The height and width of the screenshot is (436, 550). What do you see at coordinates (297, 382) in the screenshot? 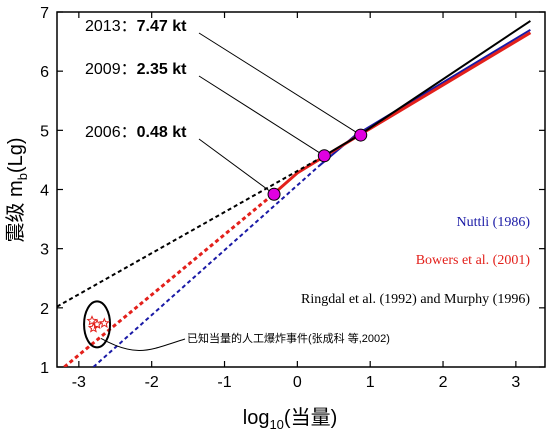
I see `x-tick-label: 0` at bounding box center [297, 382].